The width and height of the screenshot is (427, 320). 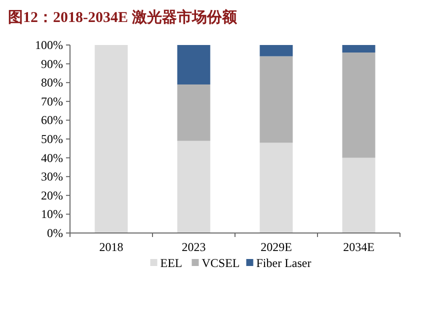 I want to click on y-tick-label: 20%, so click(x=52, y=195).